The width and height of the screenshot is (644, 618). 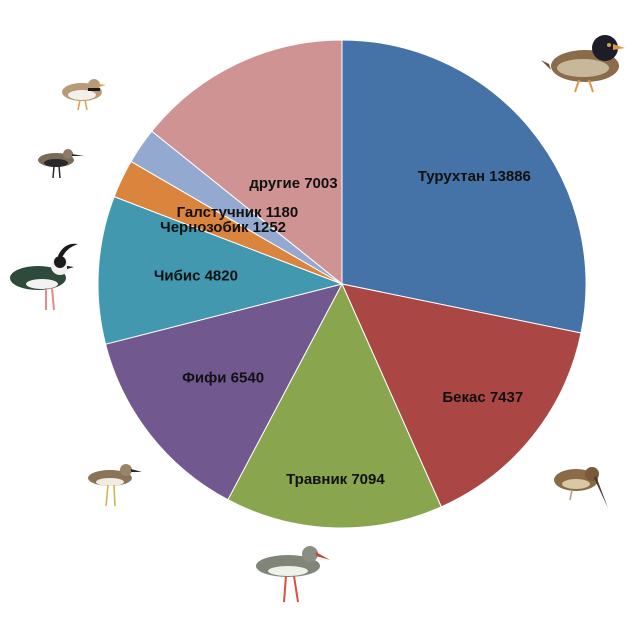 I want to click on slice-label-3: Травник 7094, so click(x=335, y=479).